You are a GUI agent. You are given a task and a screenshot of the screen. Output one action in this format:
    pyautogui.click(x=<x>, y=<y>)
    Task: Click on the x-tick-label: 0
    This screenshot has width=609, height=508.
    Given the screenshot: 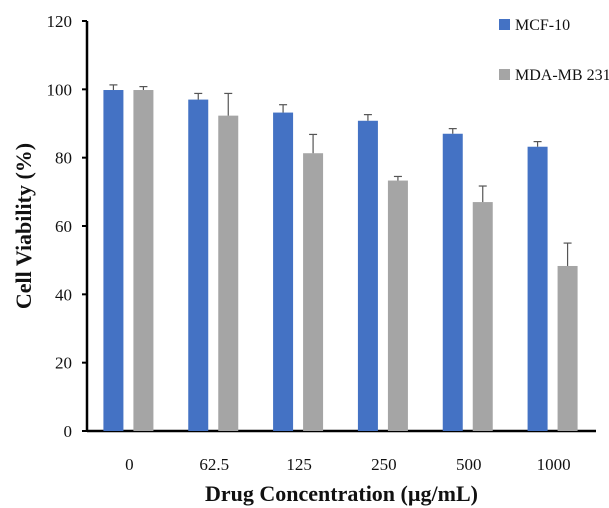 What is the action you would take?
    pyautogui.click(x=129, y=464)
    